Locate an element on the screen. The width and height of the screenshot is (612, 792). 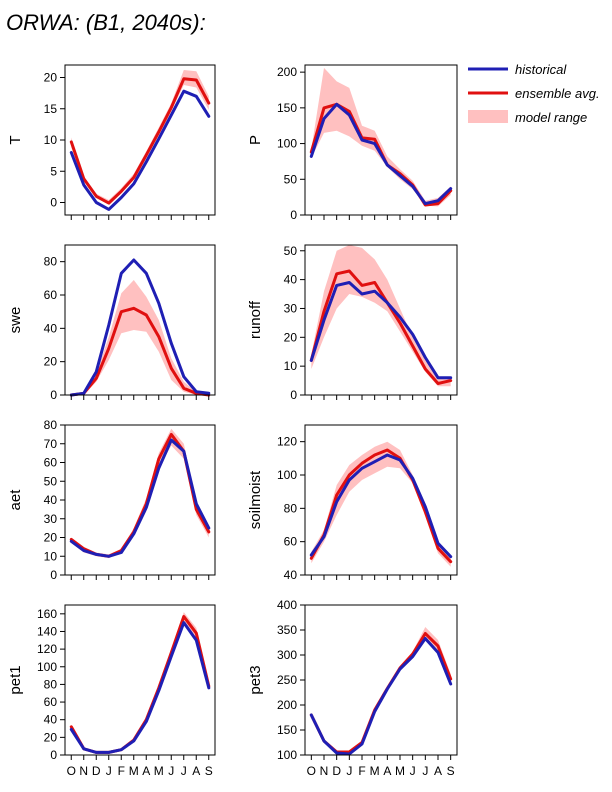
pet1-xtick-label-8: J is located at coordinates (171, 771).